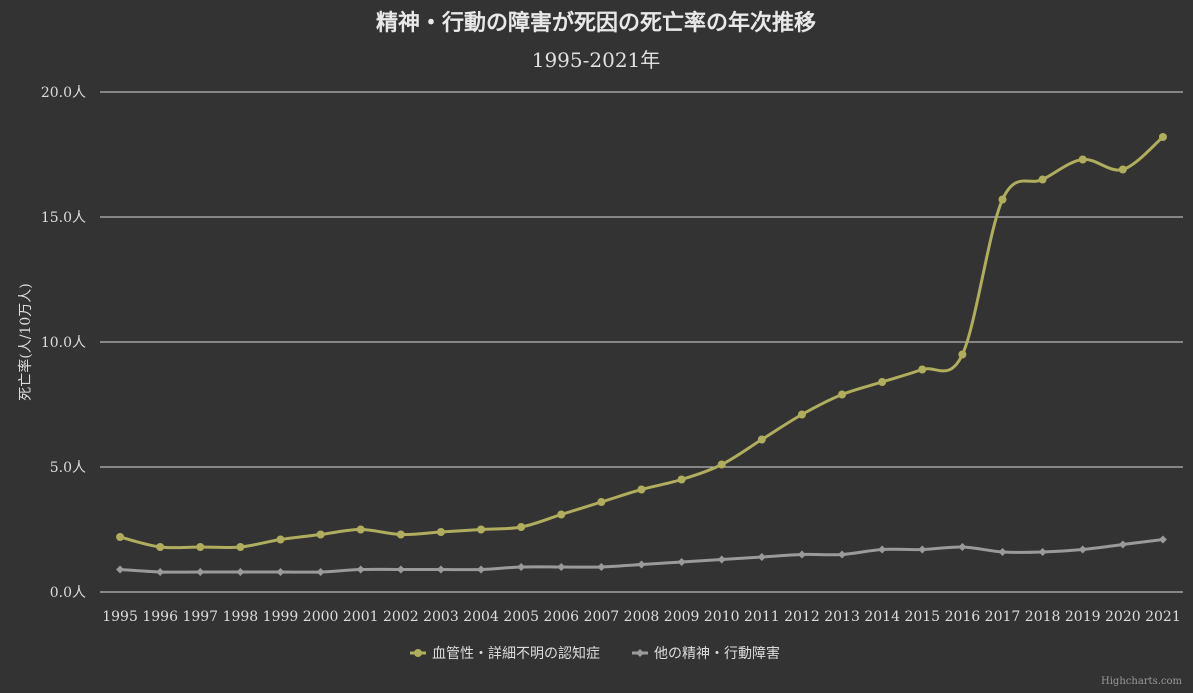 This screenshot has height=693, width=1193. What do you see at coordinates (882, 617) in the screenshot?
I see `x-tick-label: 2014` at bounding box center [882, 617].